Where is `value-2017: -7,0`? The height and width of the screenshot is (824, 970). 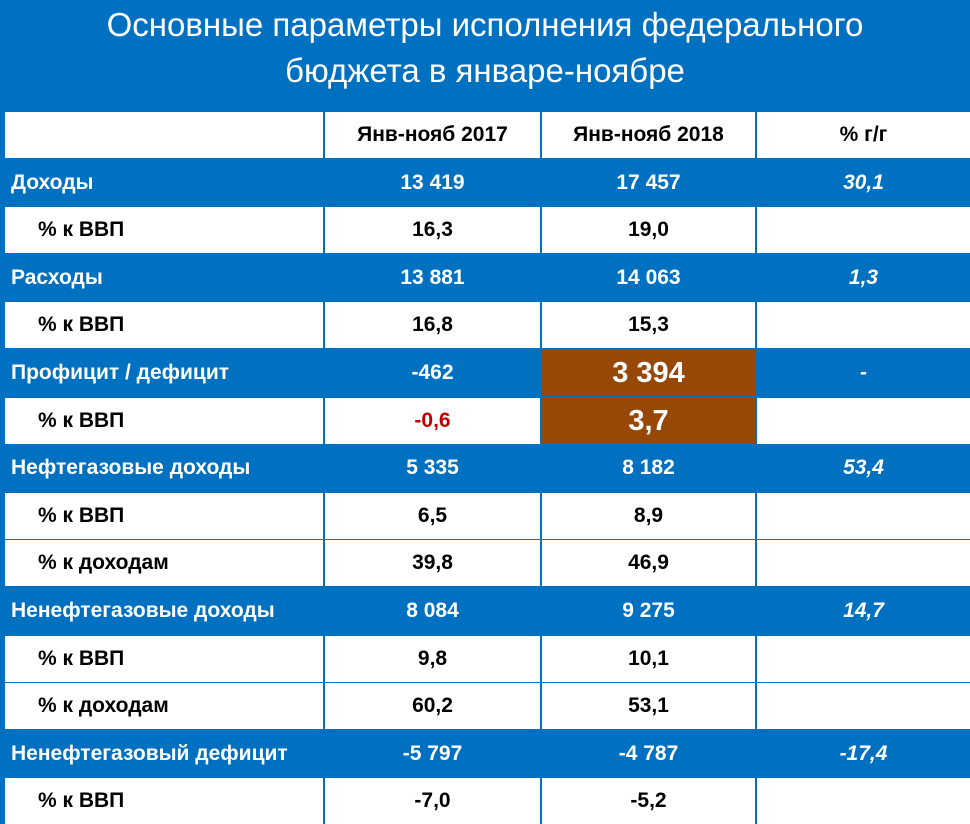 value-2017: -7,0 is located at coordinates (432, 801).